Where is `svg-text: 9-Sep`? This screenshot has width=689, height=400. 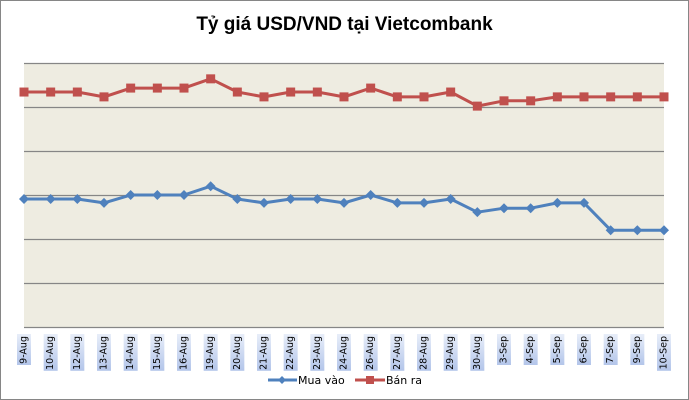
svg-text: 9-Sep is located at coordinates (637, 349).